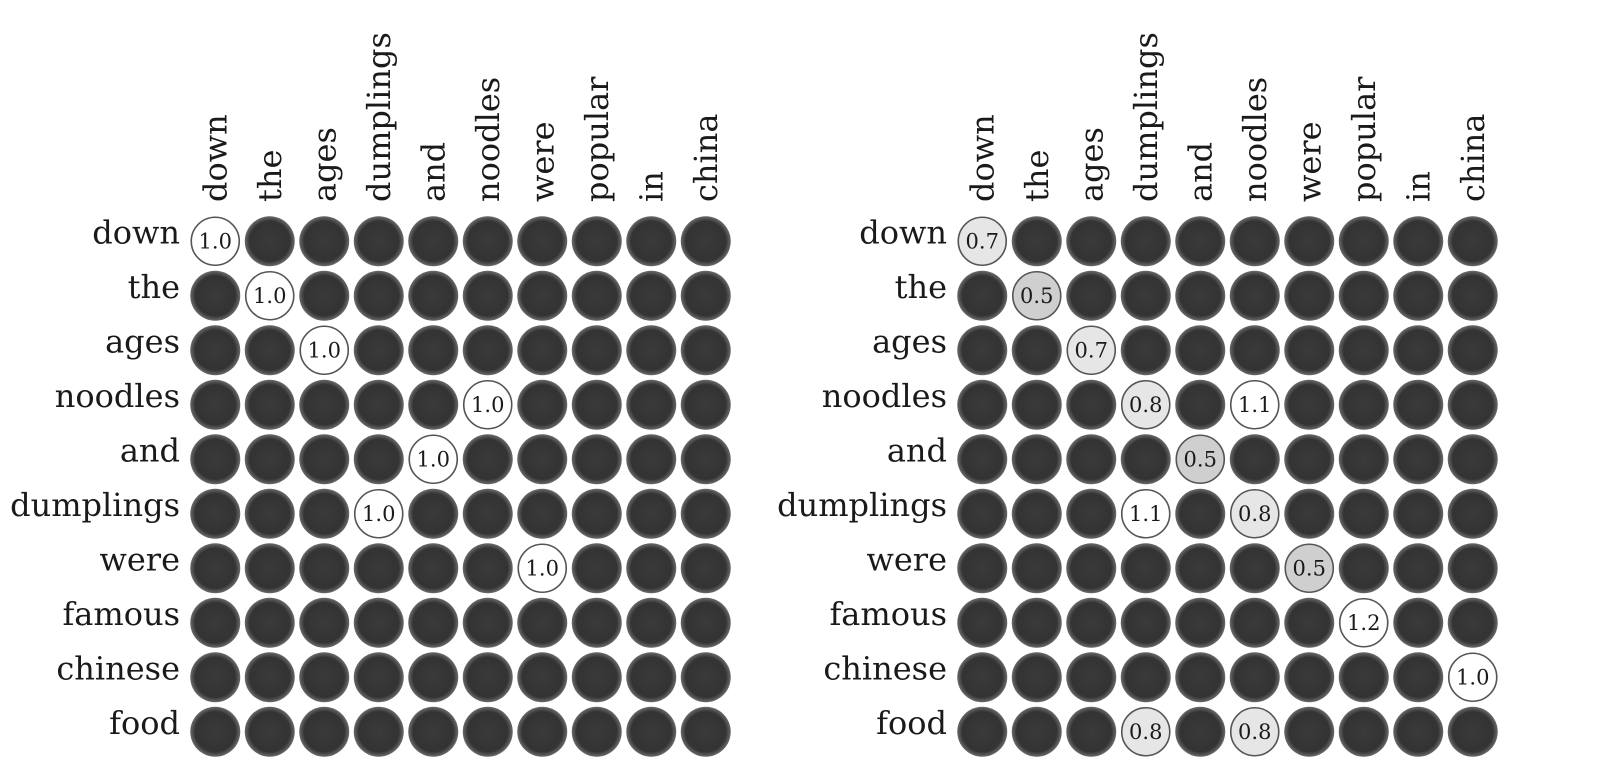 The image size is (1602, 780). I want to click on column-label-china: china, so click(706, 158).